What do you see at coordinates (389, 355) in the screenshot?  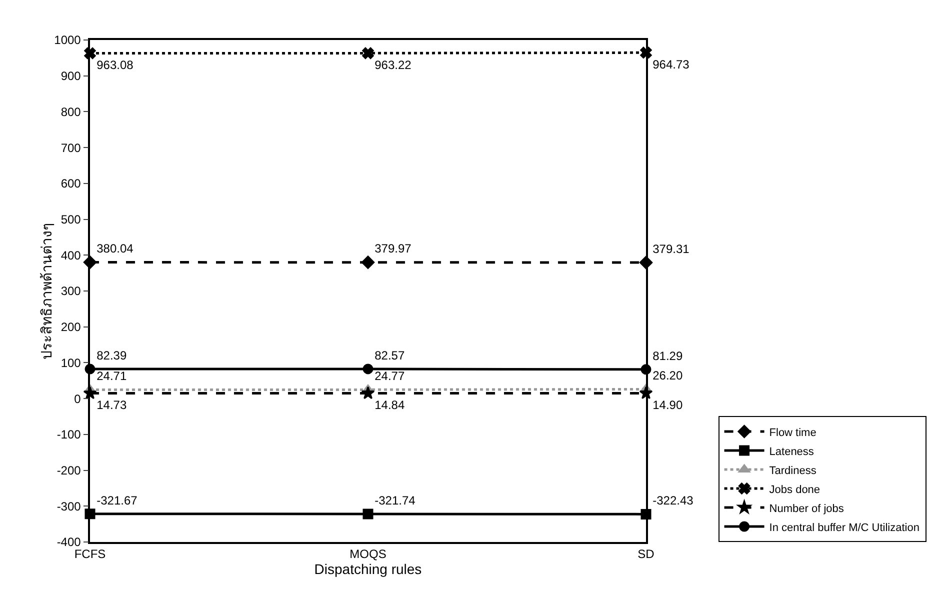 I see `data-label: 82.57` at bounding box center [389, 355].